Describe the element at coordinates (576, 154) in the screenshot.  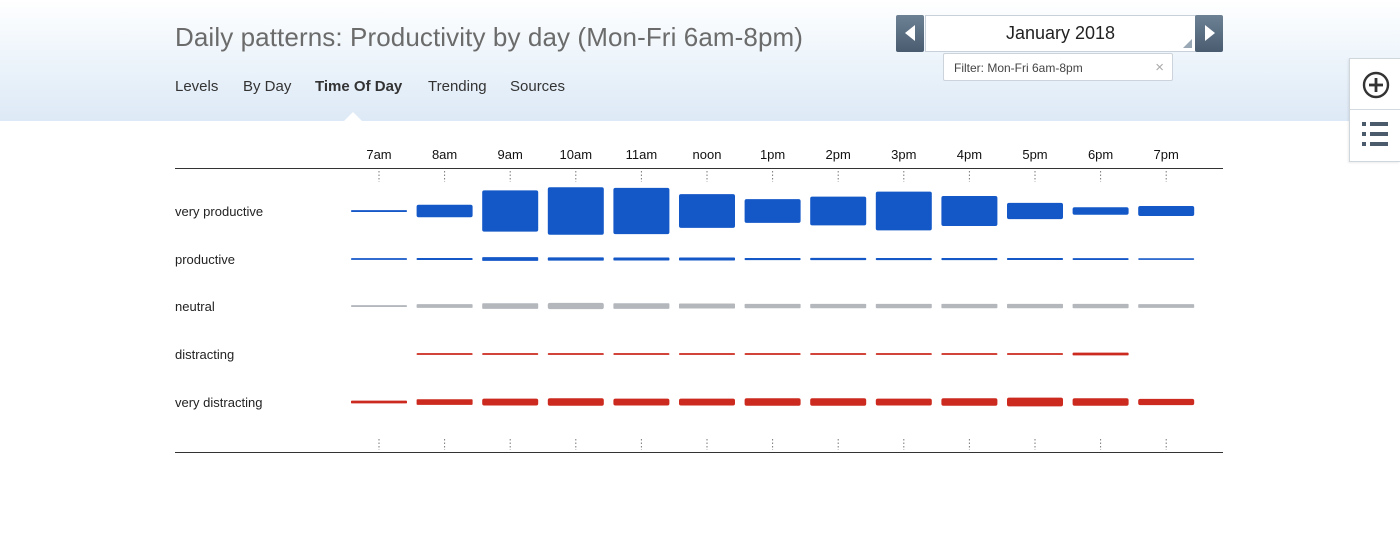
I see `x-tick-label: 10am` at that location.